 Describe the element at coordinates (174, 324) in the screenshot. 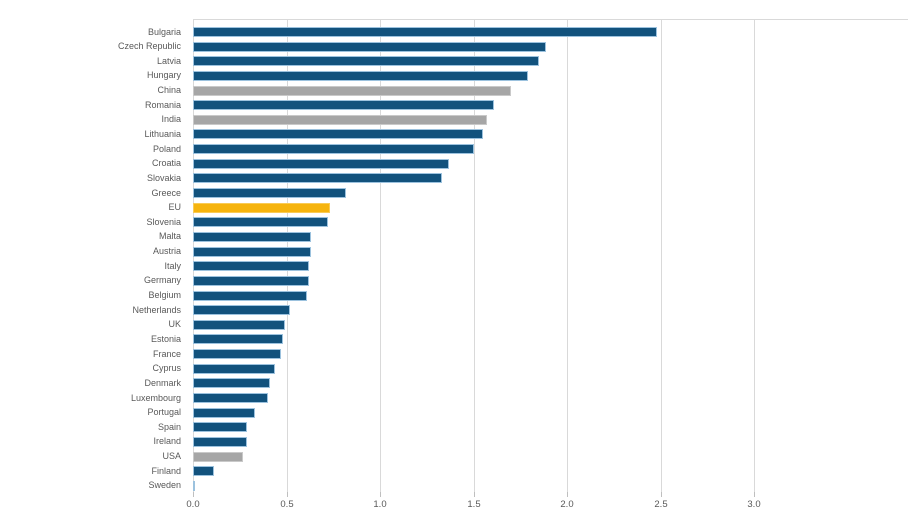

I see `category-label-uk: UK` at that location.